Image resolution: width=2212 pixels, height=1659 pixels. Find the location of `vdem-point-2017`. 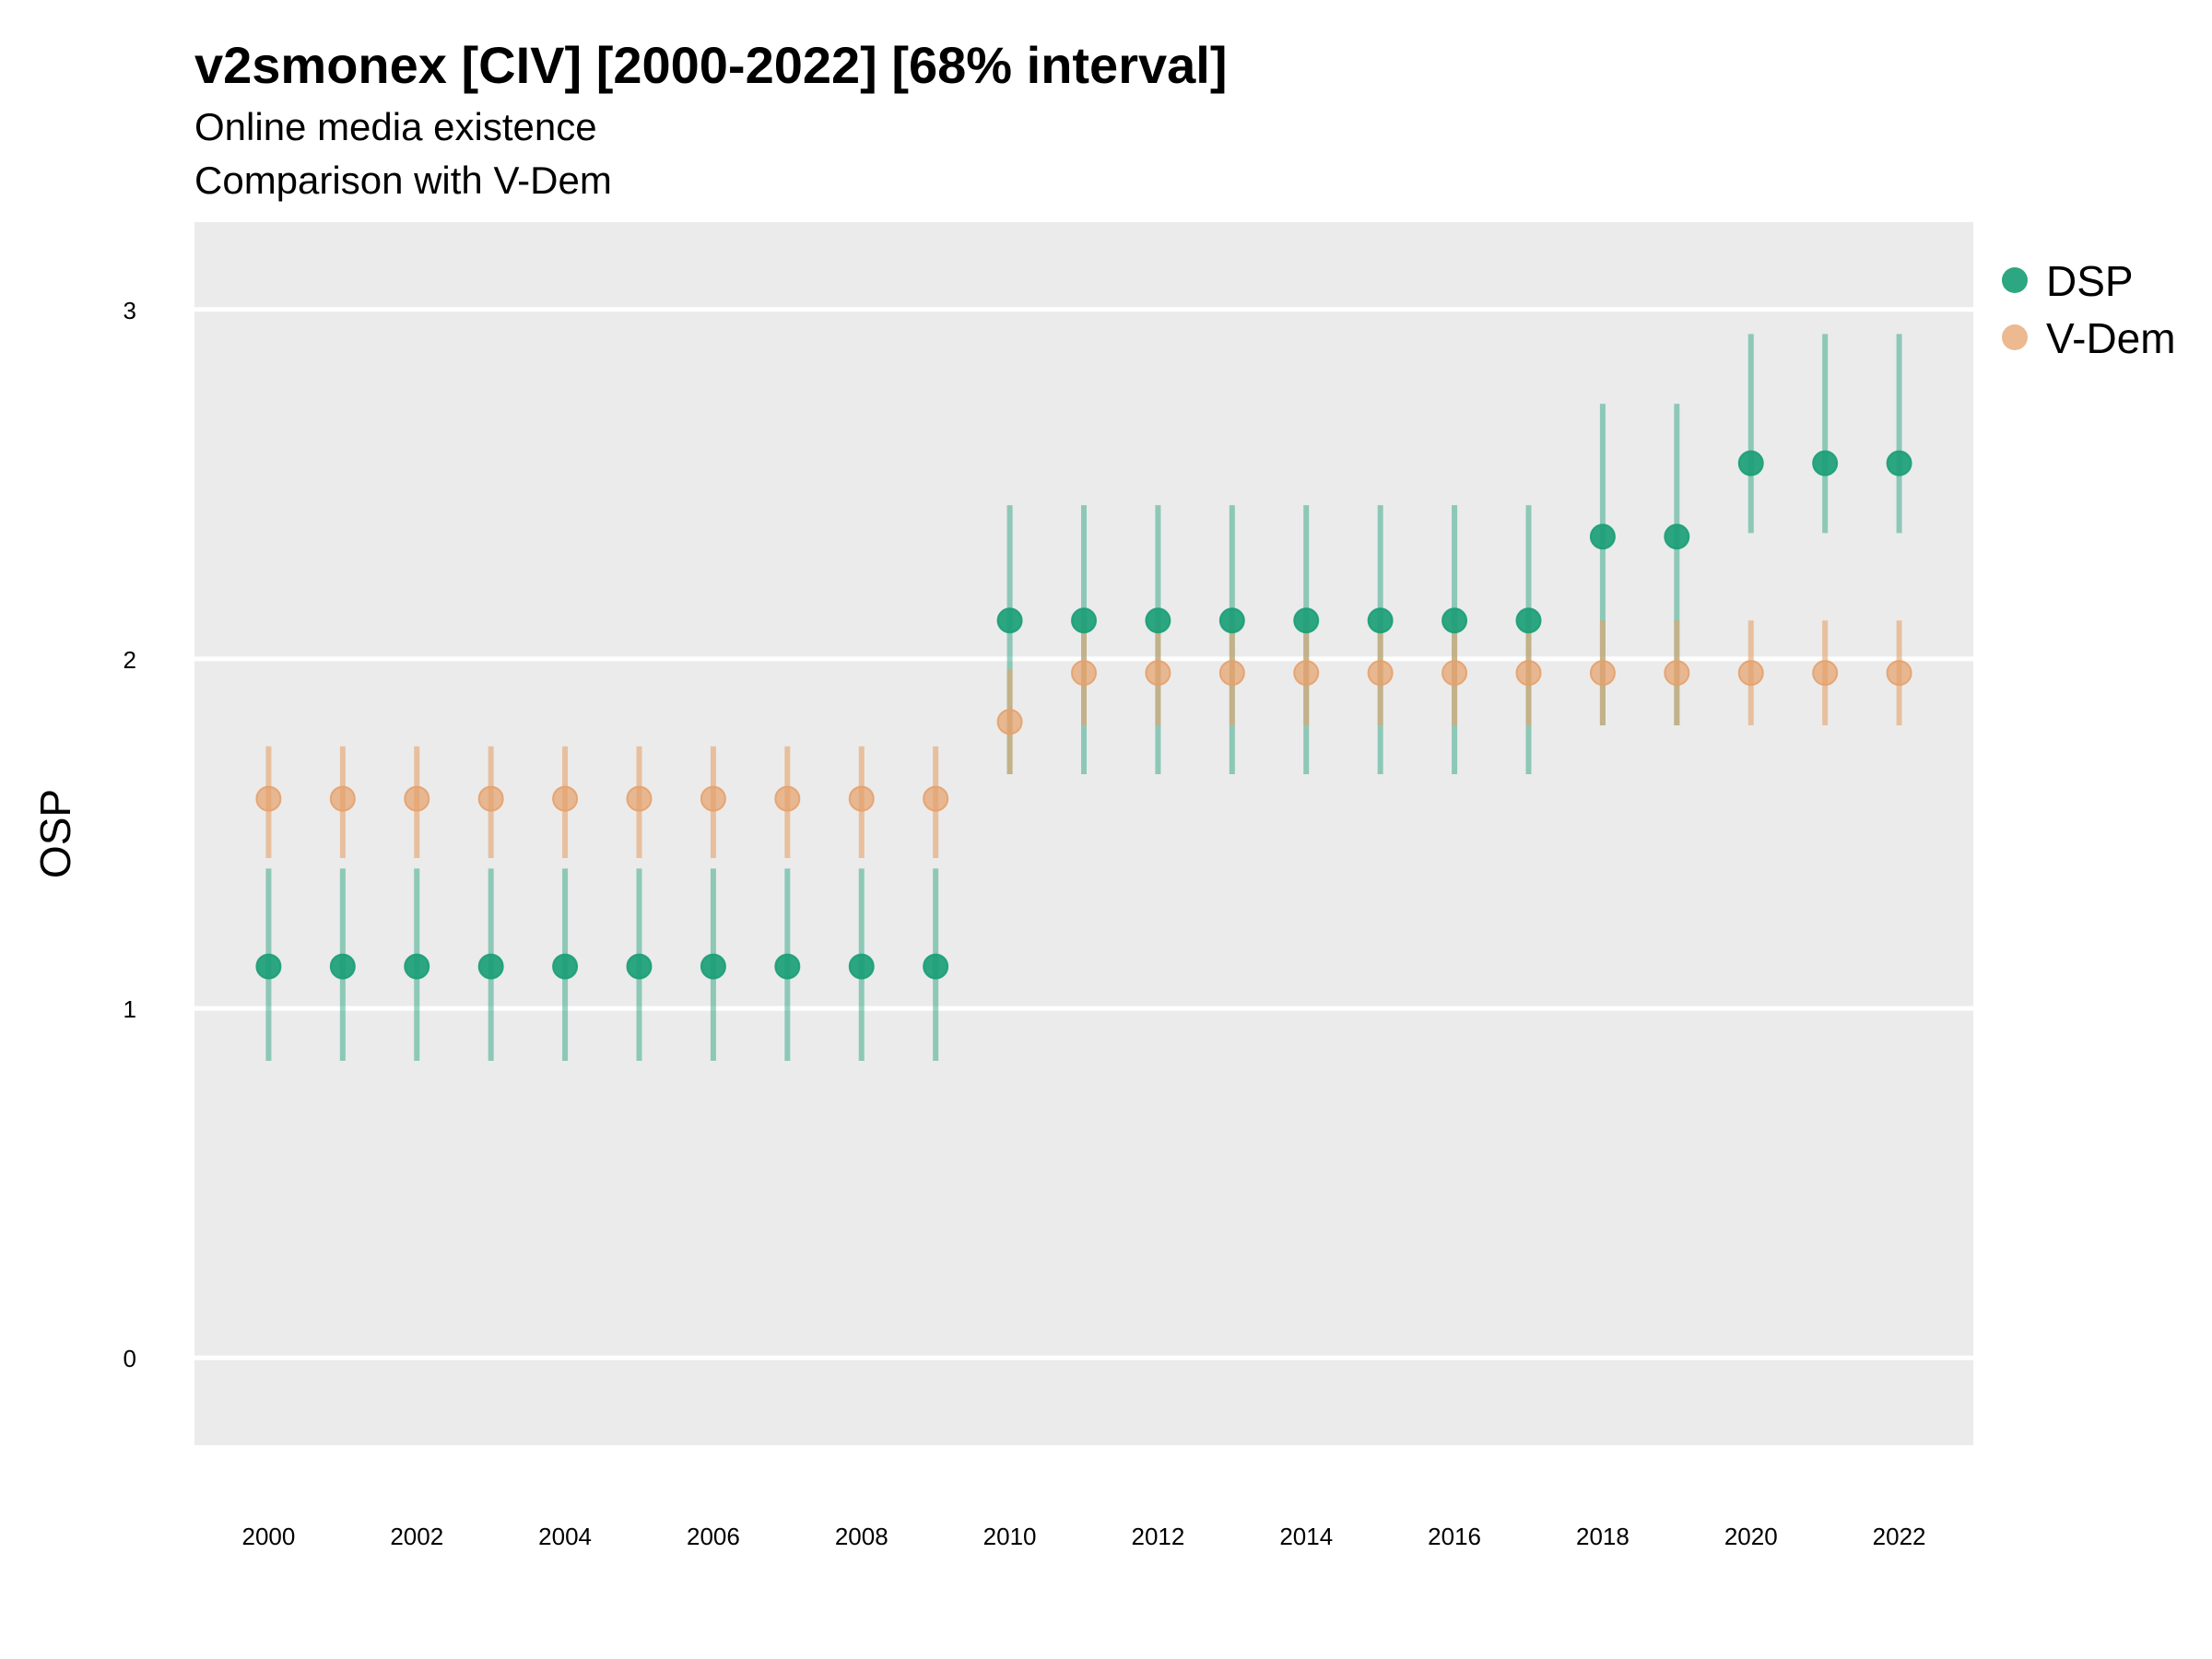

vdem-point-2017 is located at coordinates (1528, 673).